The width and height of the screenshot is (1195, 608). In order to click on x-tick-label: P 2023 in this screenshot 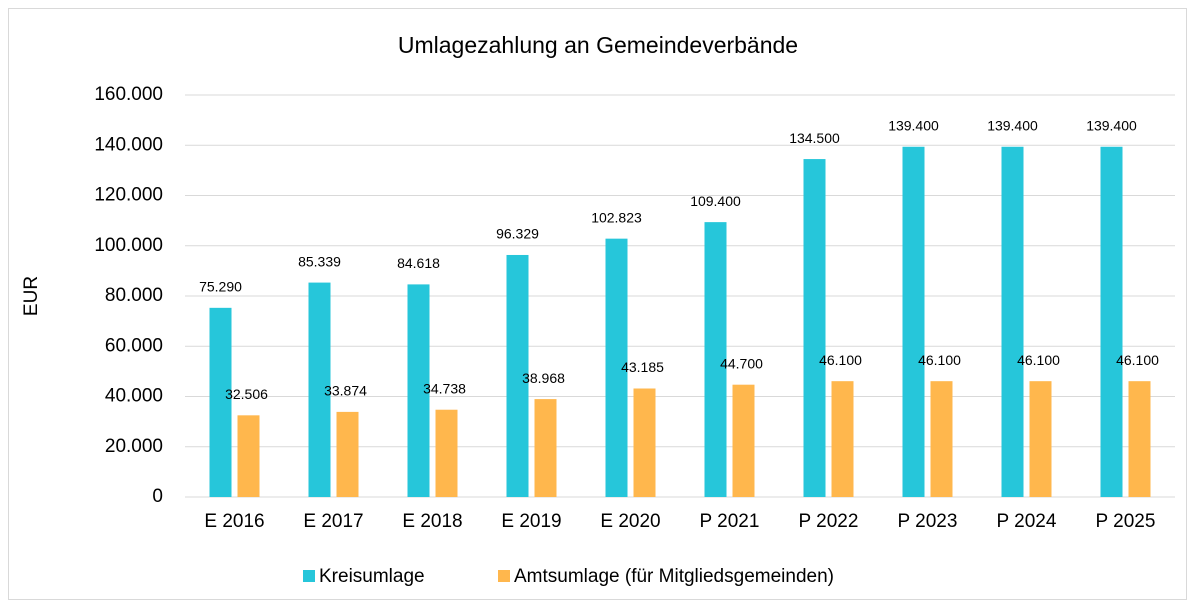, I will do `click(928, 521)`.